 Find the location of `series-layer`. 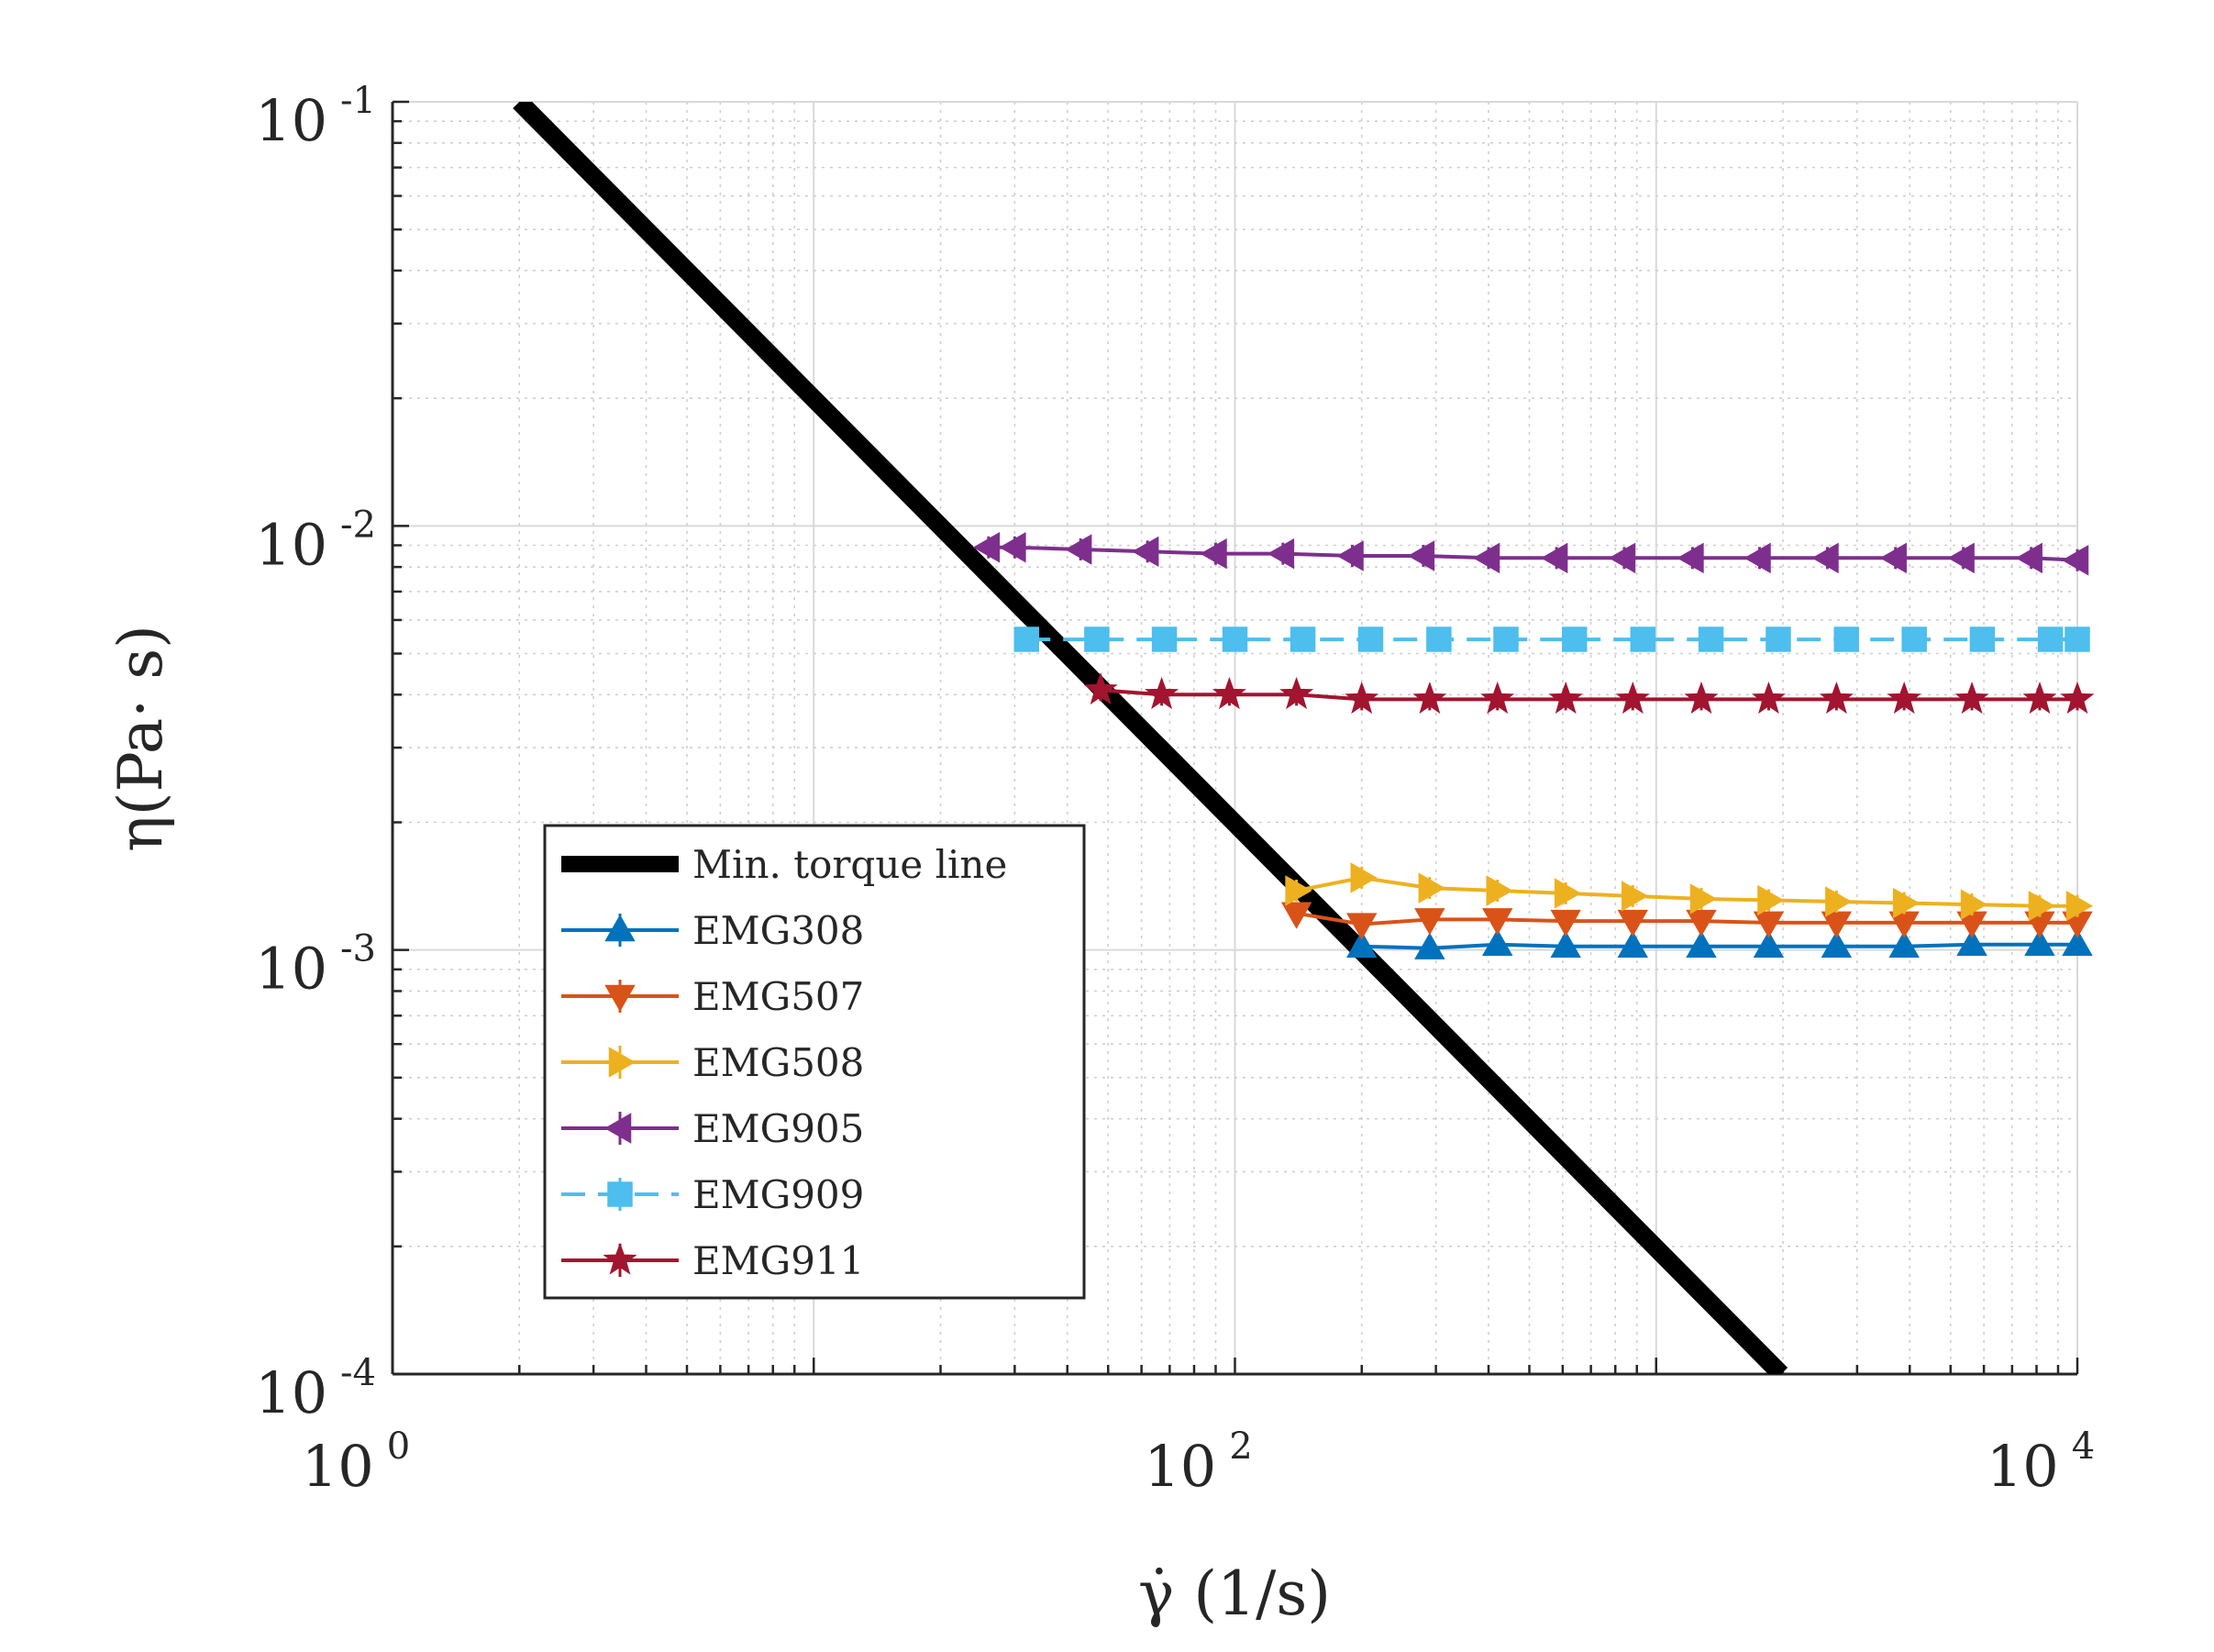

series-layer is located at coordinates (1533, 745).